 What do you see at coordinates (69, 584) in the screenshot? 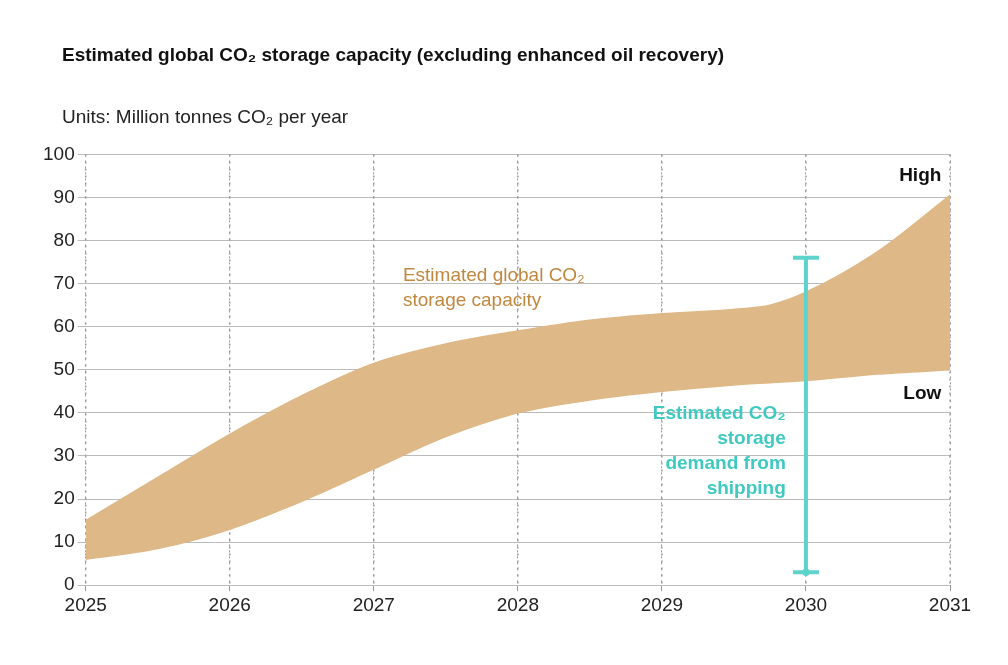
I see `y-tick-label: 0` at bounding box center [69, 584].